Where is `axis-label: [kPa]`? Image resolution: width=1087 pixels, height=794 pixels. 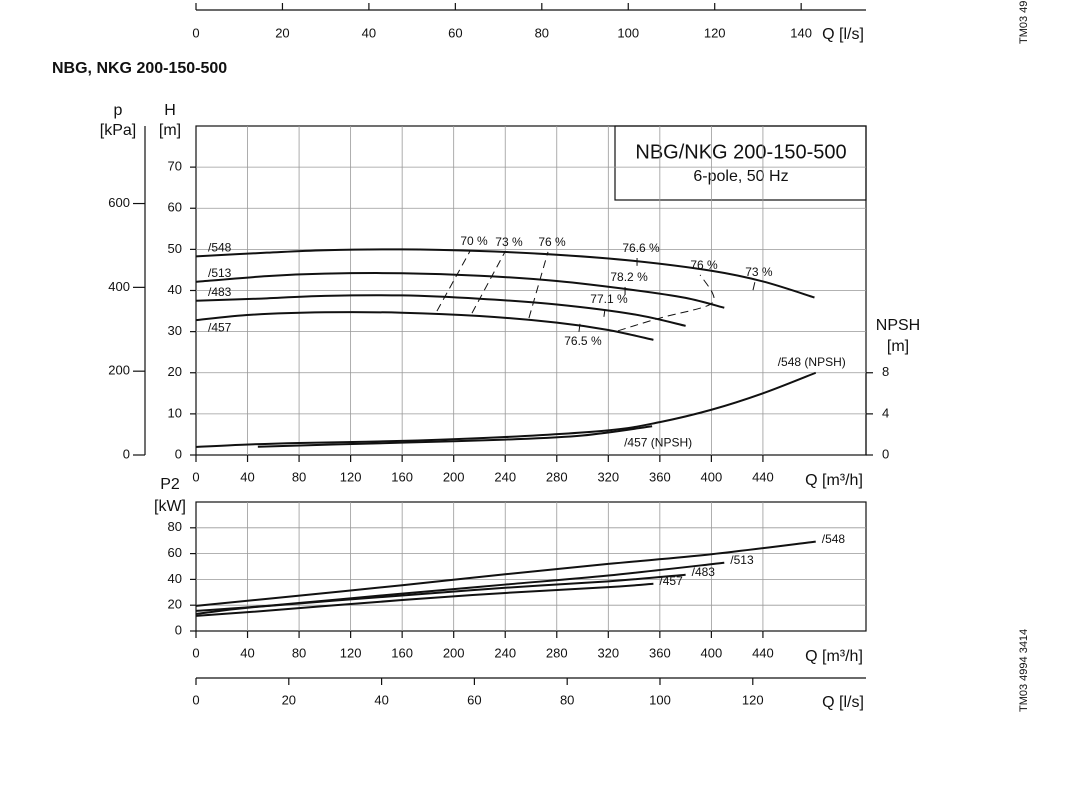 axis-label: [kPa] is located at coordinates (118, 130).